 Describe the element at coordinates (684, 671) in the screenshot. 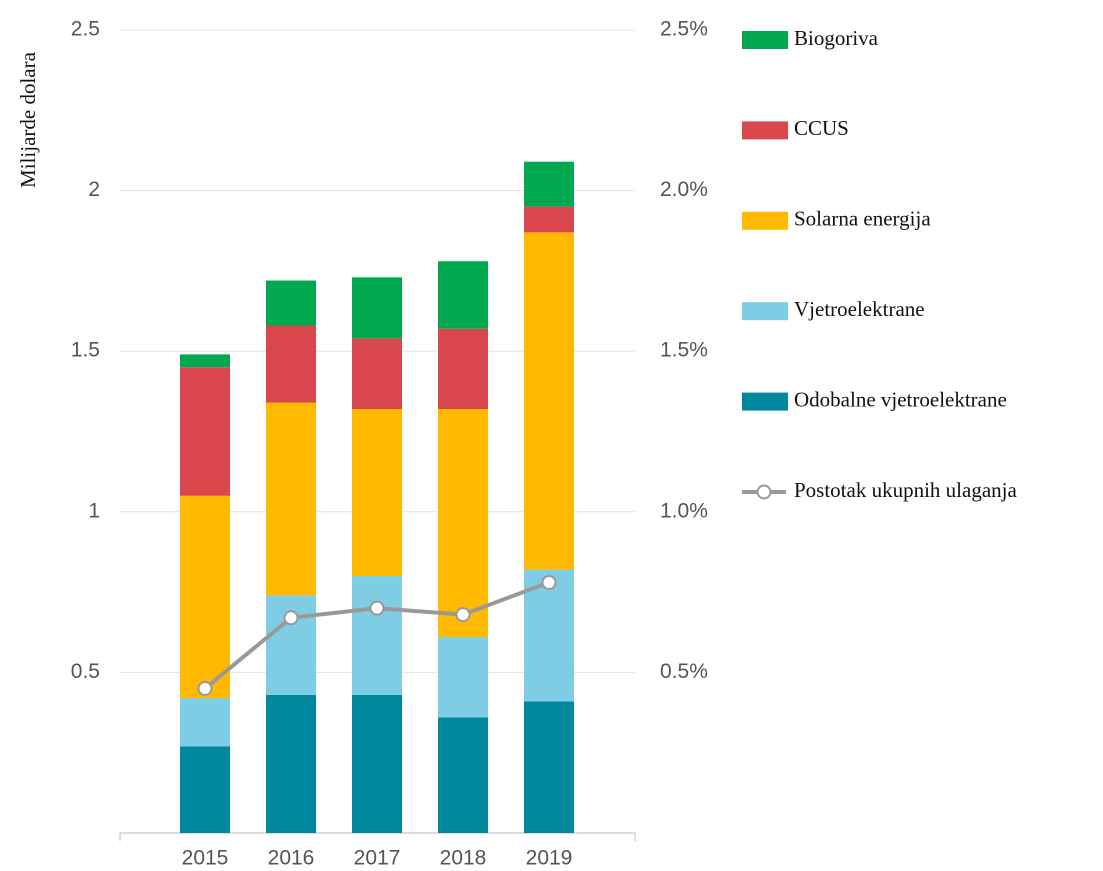

I see `y2-tick-label: 0.5%` at that location.